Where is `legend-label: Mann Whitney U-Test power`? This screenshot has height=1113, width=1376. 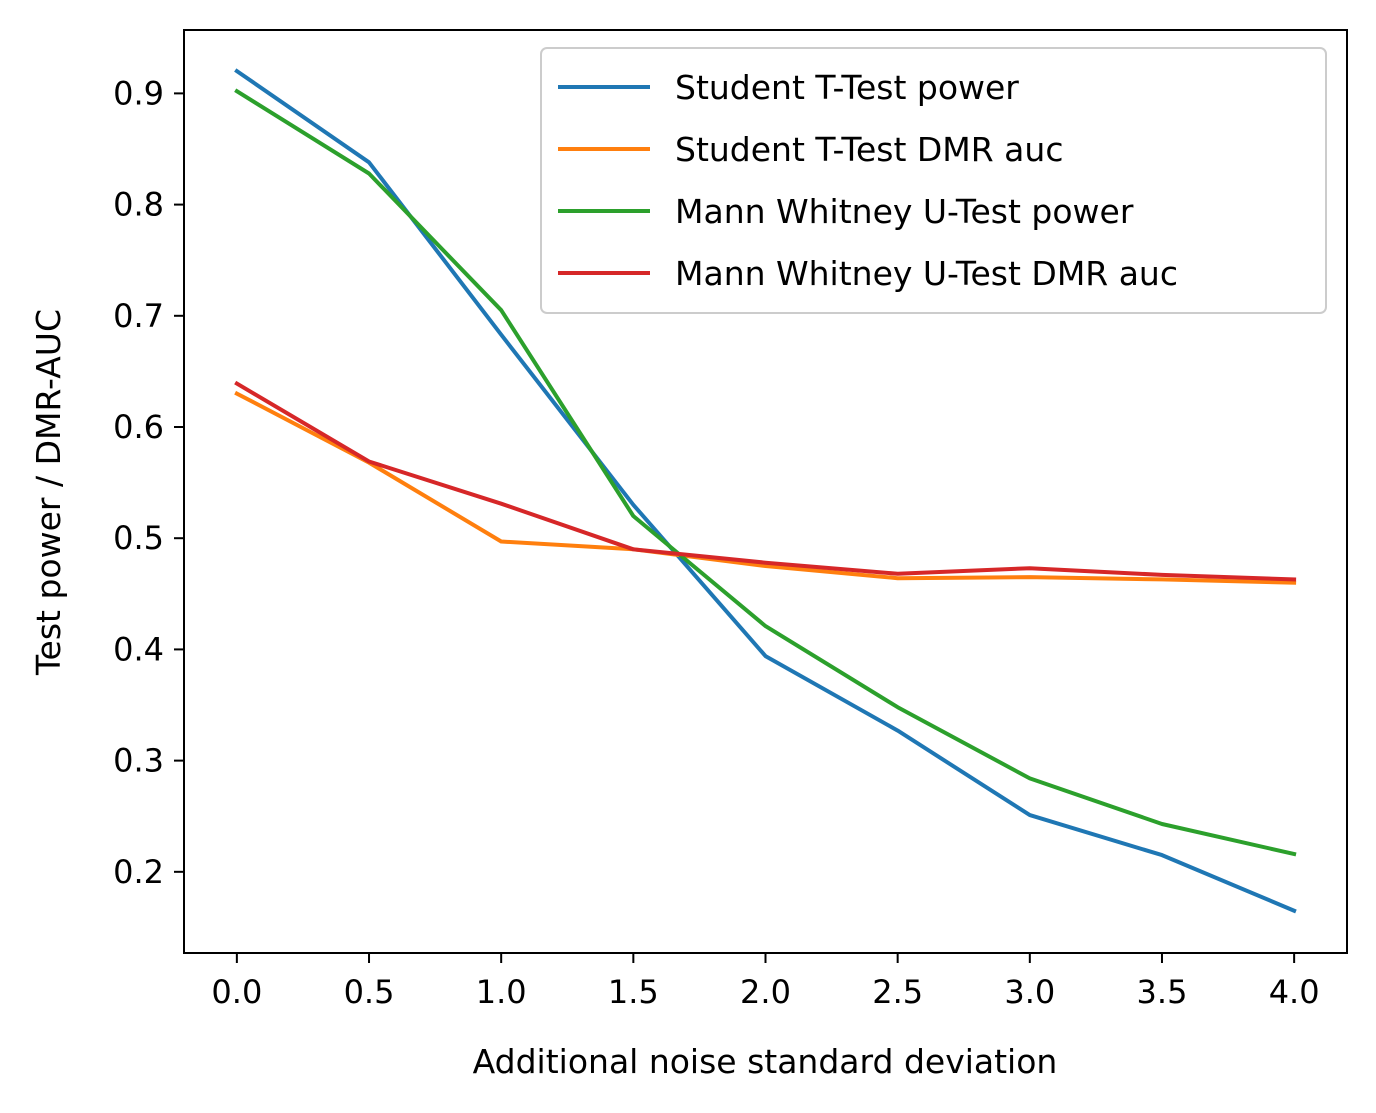 legend-label: Mann Whitney U-Test power is located at coordinates (904, 211).